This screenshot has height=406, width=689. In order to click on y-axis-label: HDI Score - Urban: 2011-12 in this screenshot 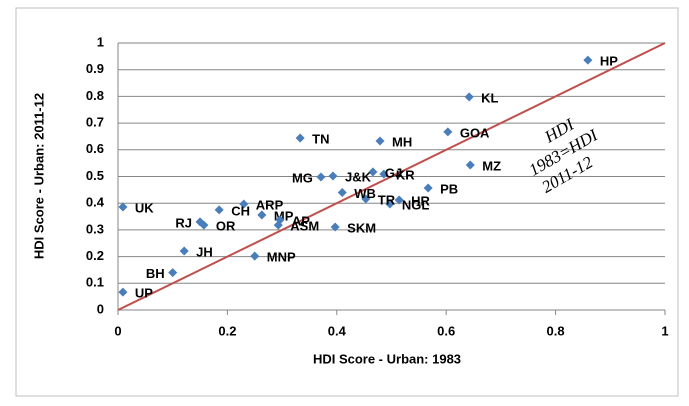, I will do `click(38, 176)`.